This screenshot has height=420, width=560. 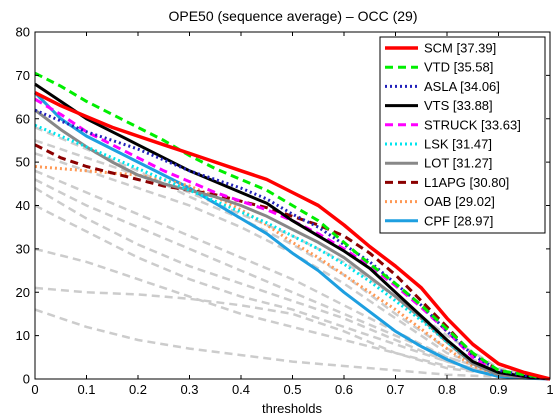 I want to click on x-axis-label: thresholds, so click(x=292, y=408).